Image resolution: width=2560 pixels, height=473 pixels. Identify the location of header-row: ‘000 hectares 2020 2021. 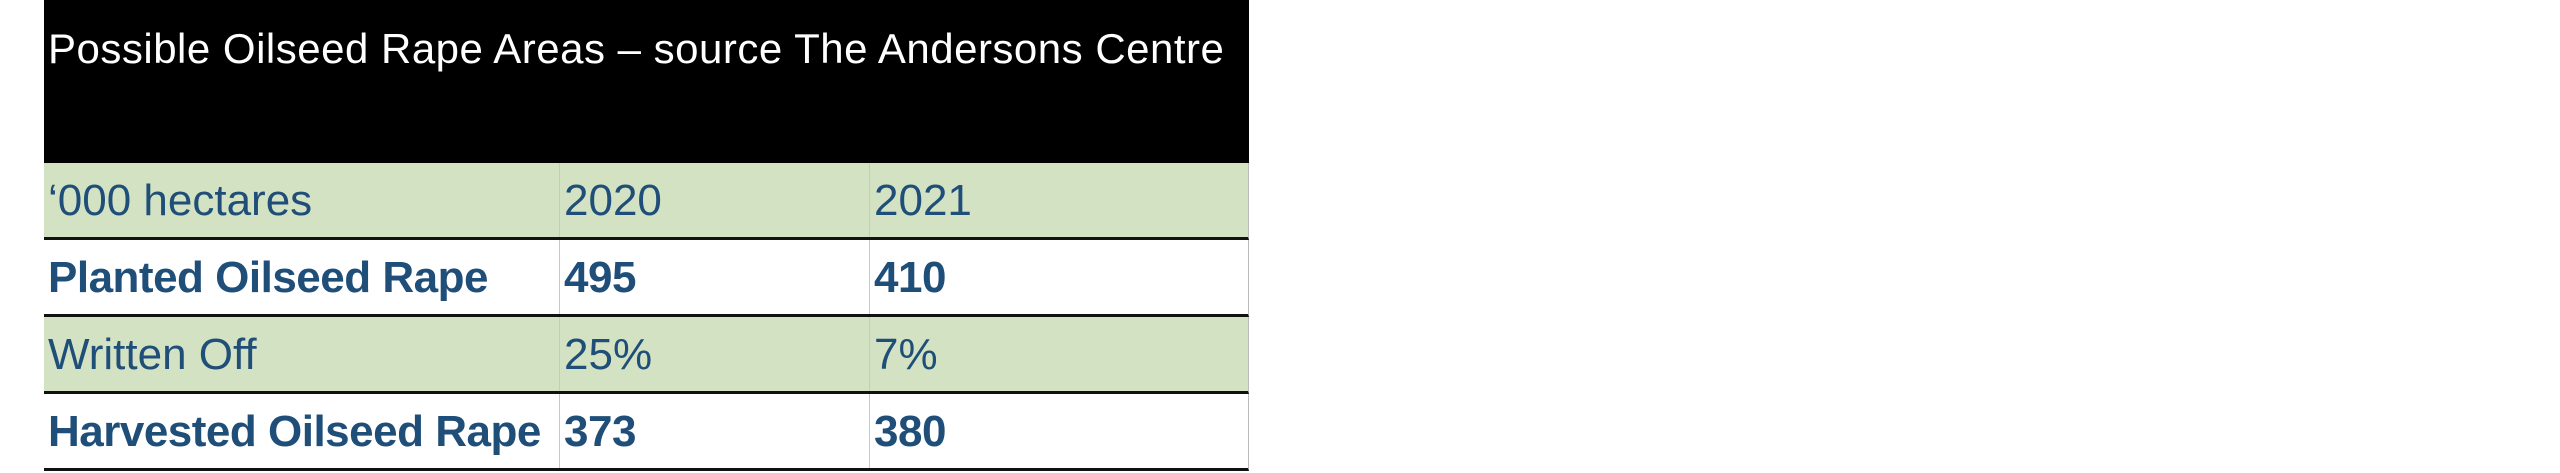
(646, 201).